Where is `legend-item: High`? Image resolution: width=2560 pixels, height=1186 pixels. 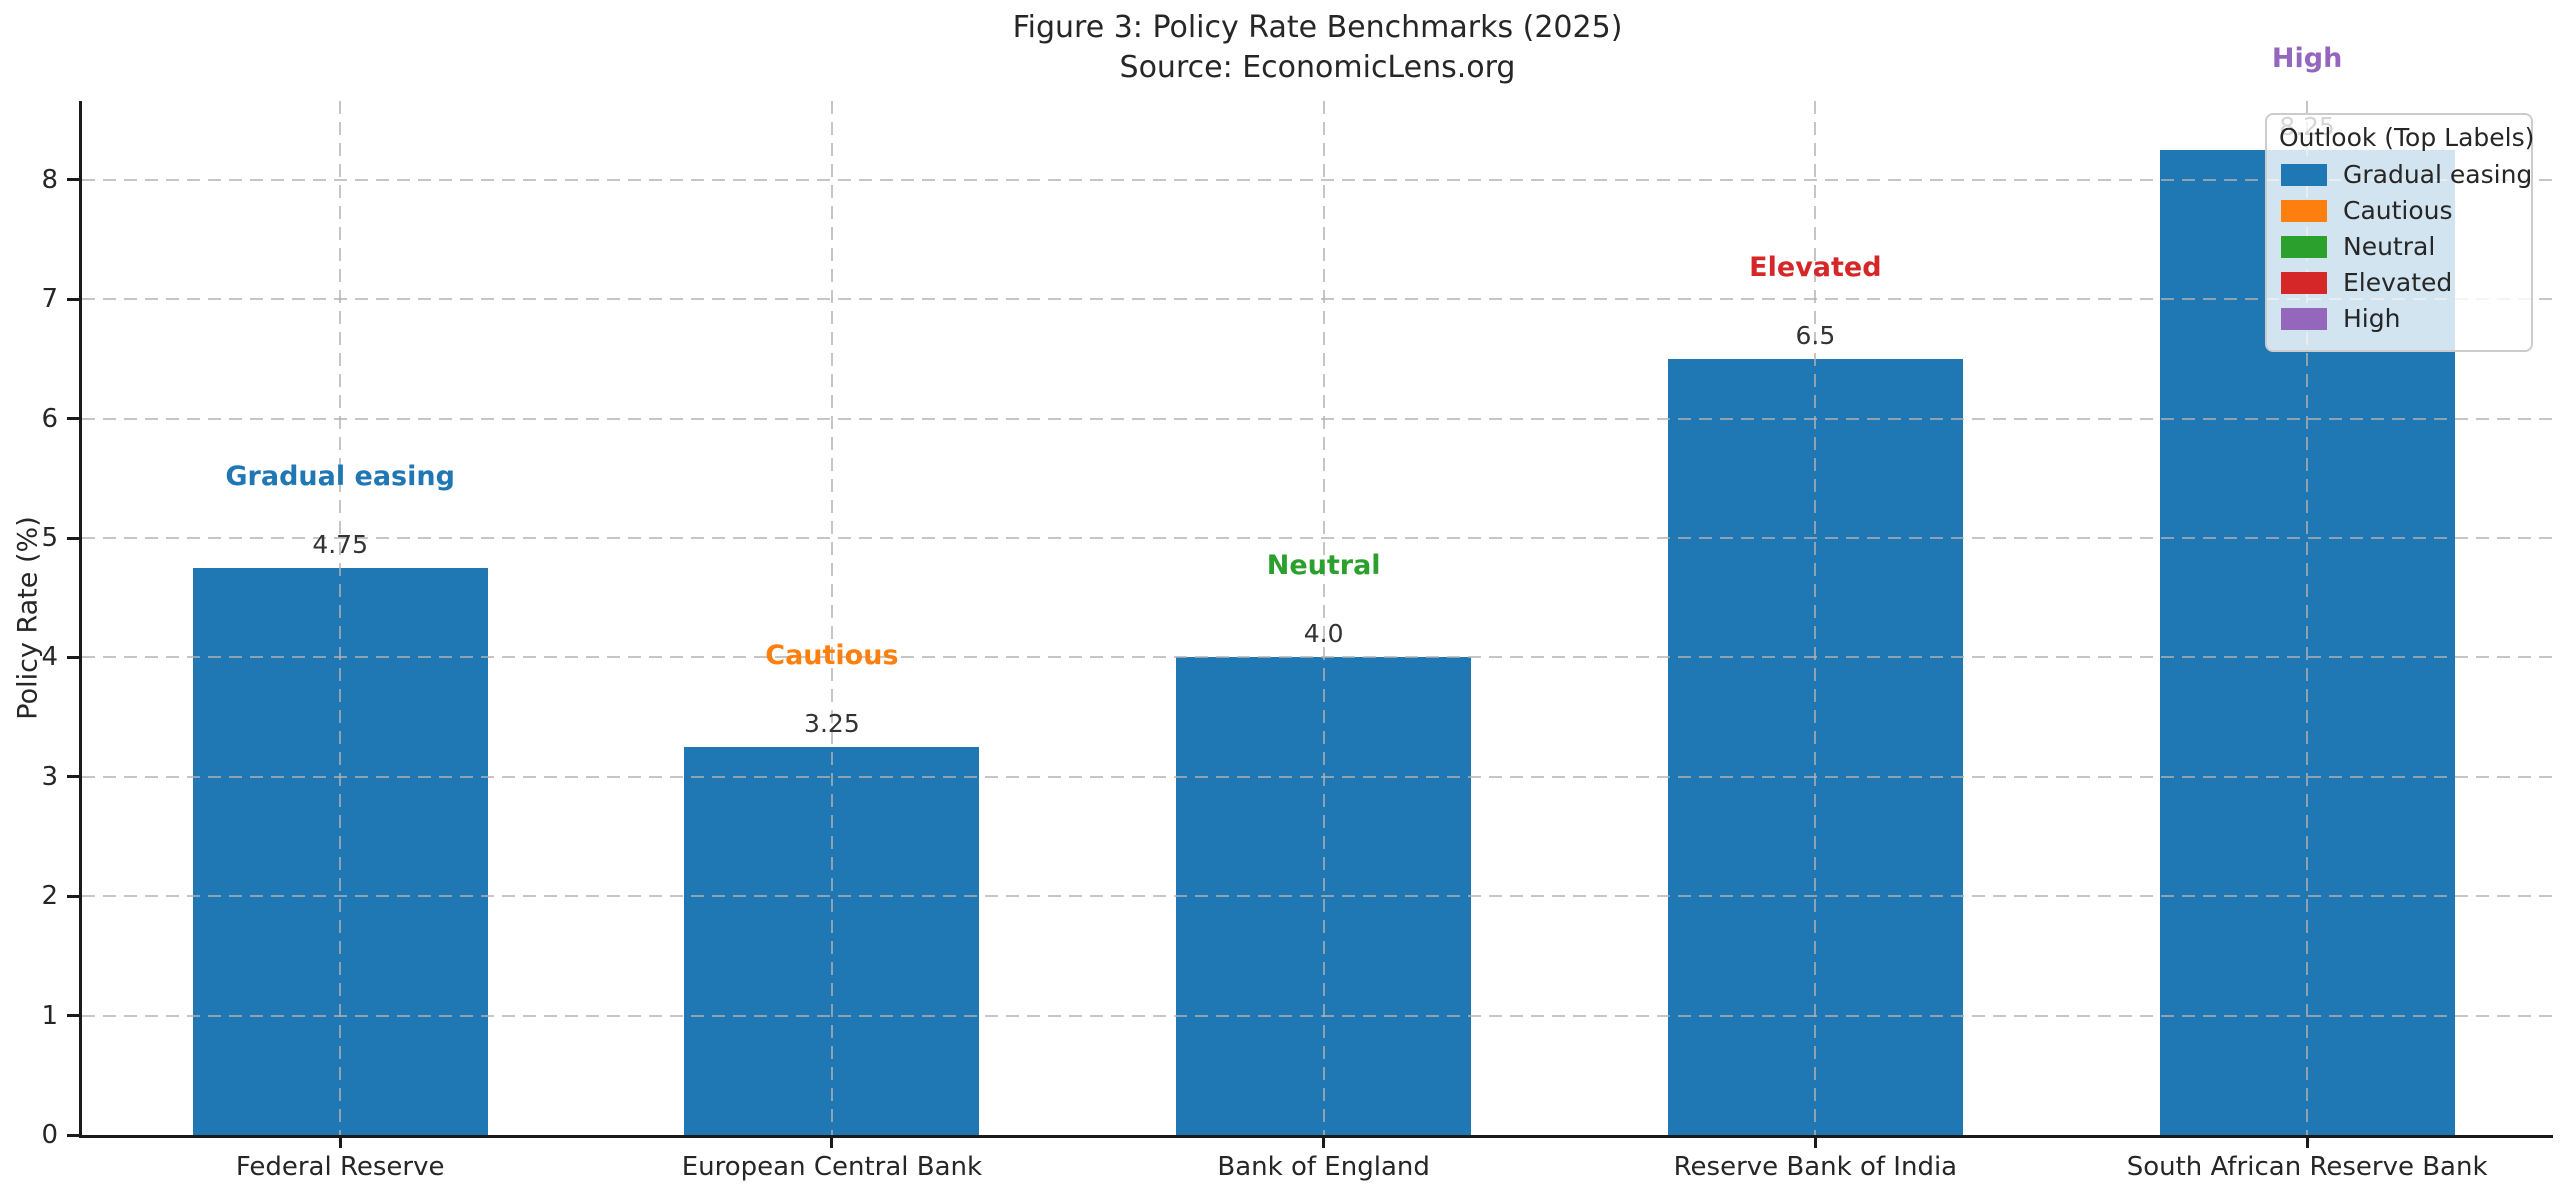
legend-item: High is located at coordinates (2400, 318).